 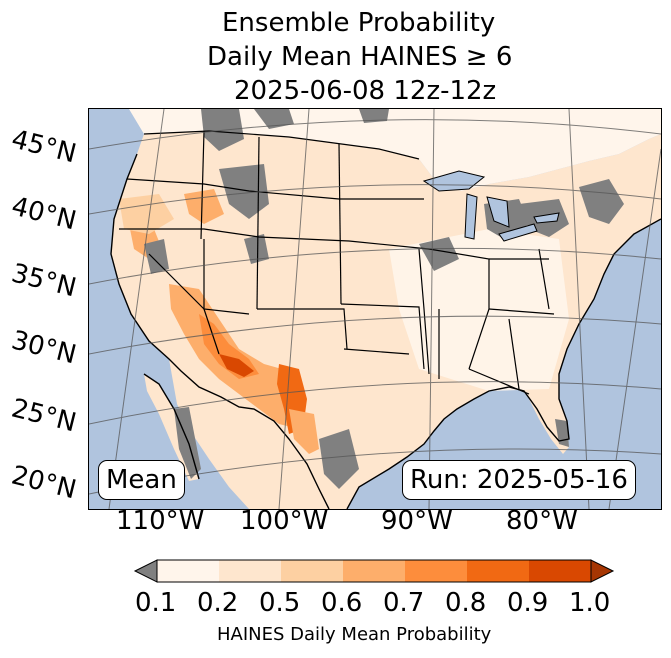 What do you see at coordinates (141, 480) in the screenshot?
I see `mean-label-box: Mean` at bounding box center [141, 480].